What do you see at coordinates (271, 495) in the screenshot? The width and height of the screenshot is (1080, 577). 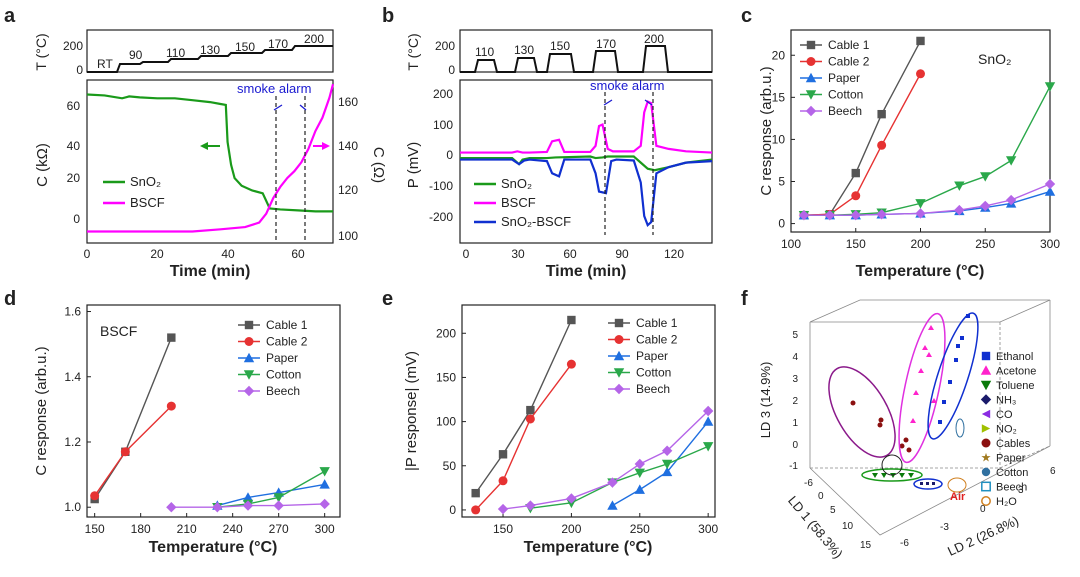 I see `d-series-line-paper` at bounding box center [271, 495].